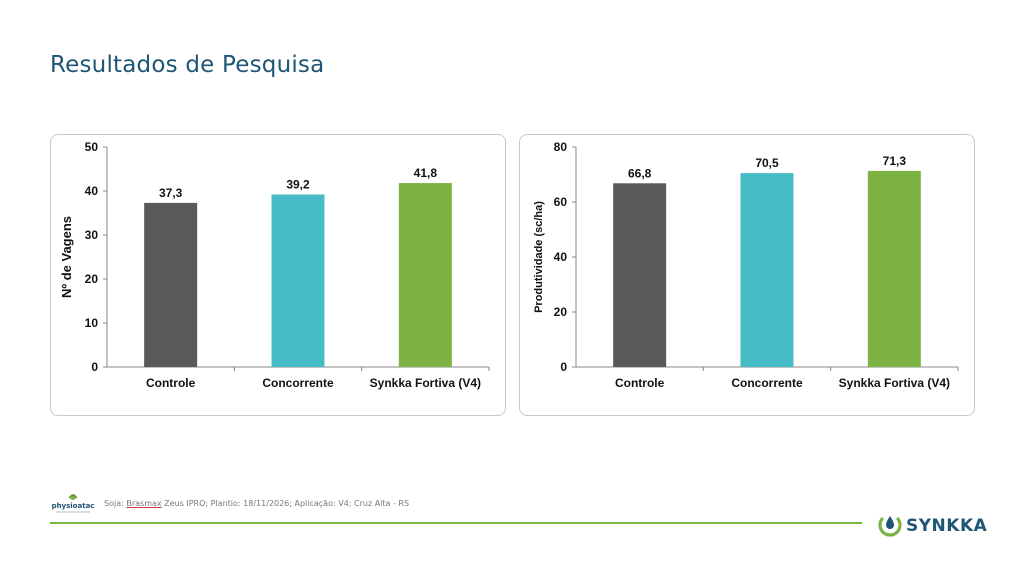  Describe the element at coordinates (171, 383) in the screenshot. I see `chart1-category-label: Controle` at that location.